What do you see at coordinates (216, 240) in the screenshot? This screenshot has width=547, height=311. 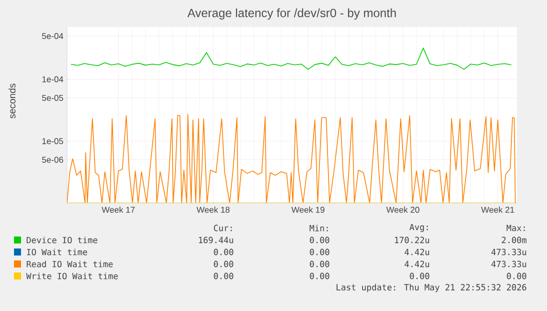 I see `text: 169.44u` at bounding box center [216, 240].